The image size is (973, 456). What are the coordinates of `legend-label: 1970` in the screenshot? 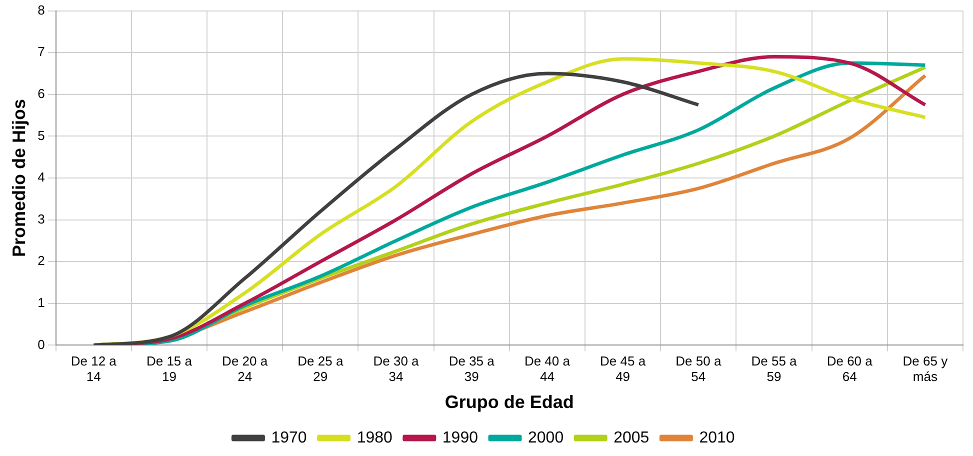 It's located at (289, 437).